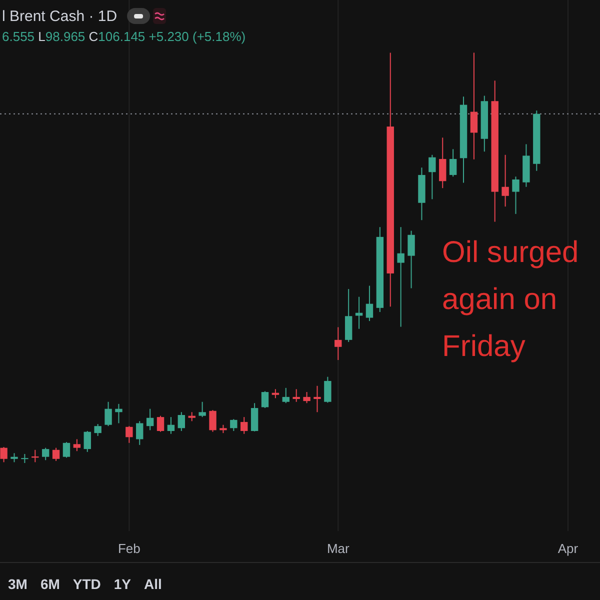 This screenshot has width=600, height=600. What do you see at coordinates (568, 548) in the screenshot?
I see `x-tick-label: Apr` at bounding box center [568, 548].